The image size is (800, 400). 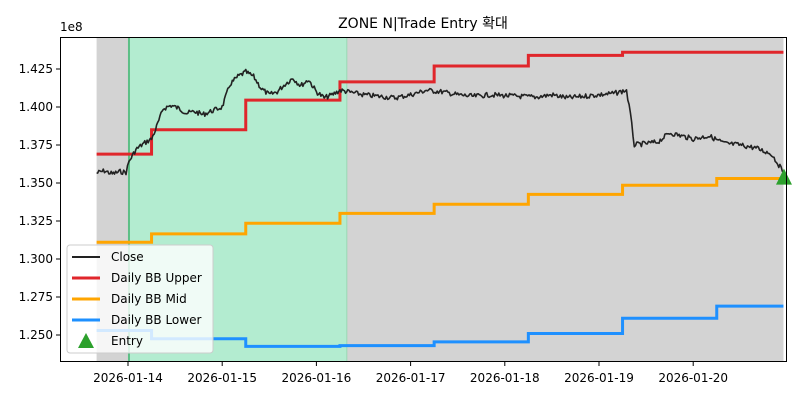 What do you see at coordinates (36, 183) in the screenshot?
I see `y-tick-label: 1.350` at bounding box center [36, 183].